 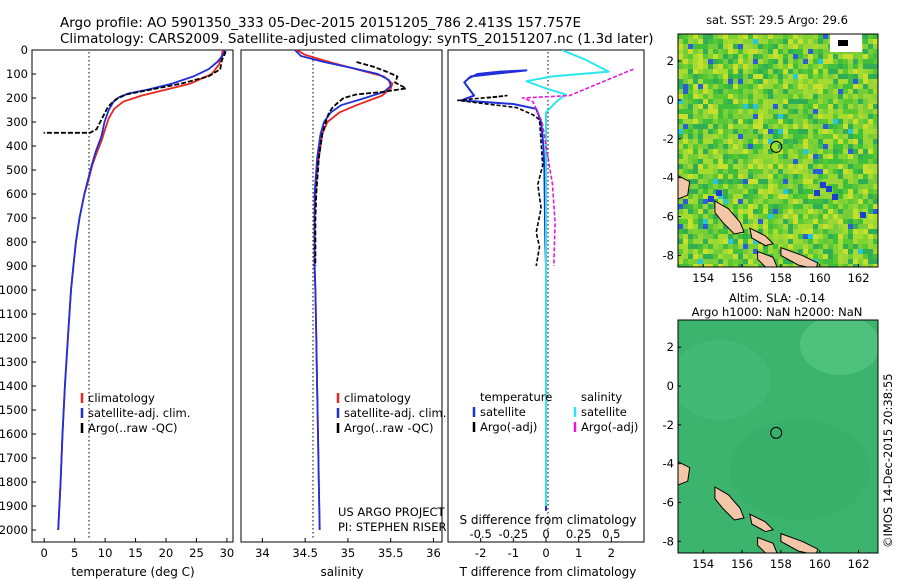 I want to click on depth-tick-label: 1100, so click(x=14, y=314).